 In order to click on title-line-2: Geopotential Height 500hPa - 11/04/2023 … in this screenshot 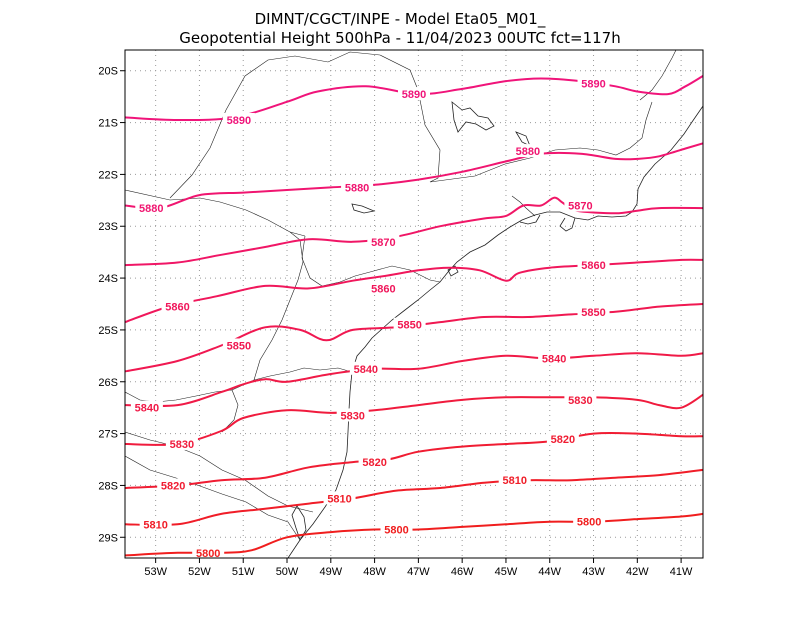, I will do `click(399, 38)`.